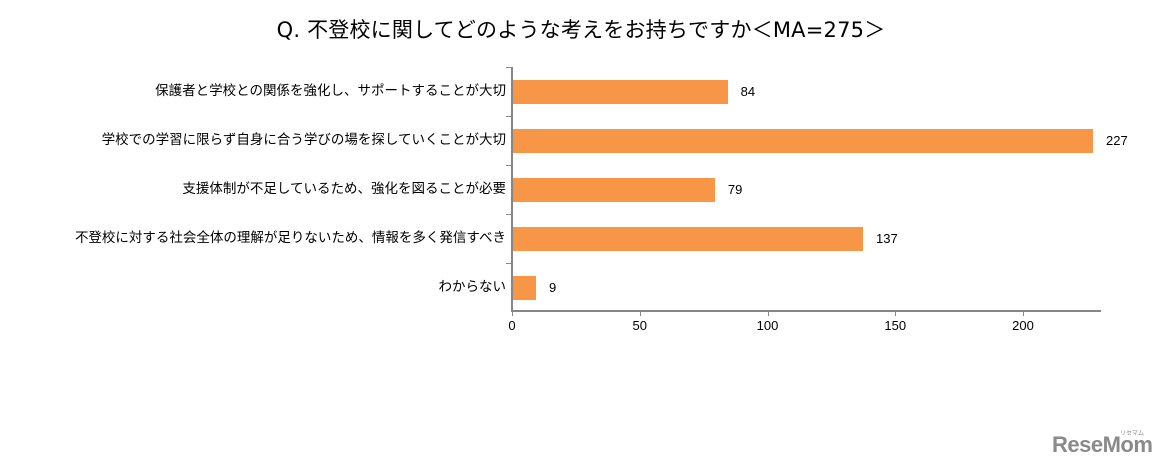 The width and height of the screenshot is (1162, 467). What do you see at coordinates (552, 287) in the screenshot?
I see `value-label: 9` at bounding box center [552, 287].